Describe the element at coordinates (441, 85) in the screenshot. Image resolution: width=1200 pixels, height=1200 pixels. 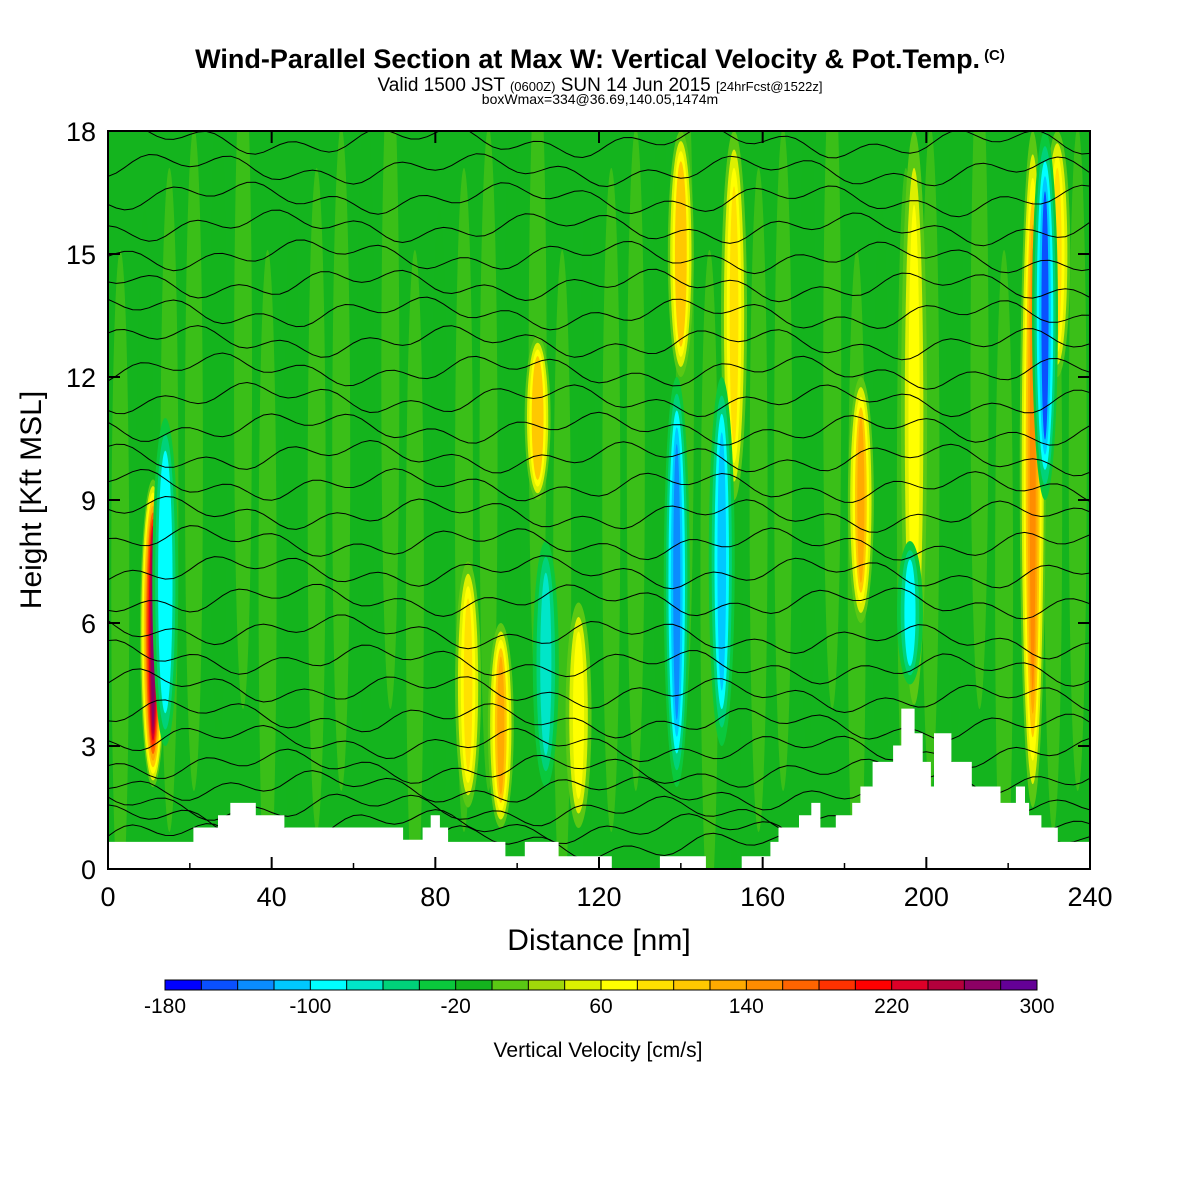
I see `valid-prefix: Valid 1500 JST` at that location.